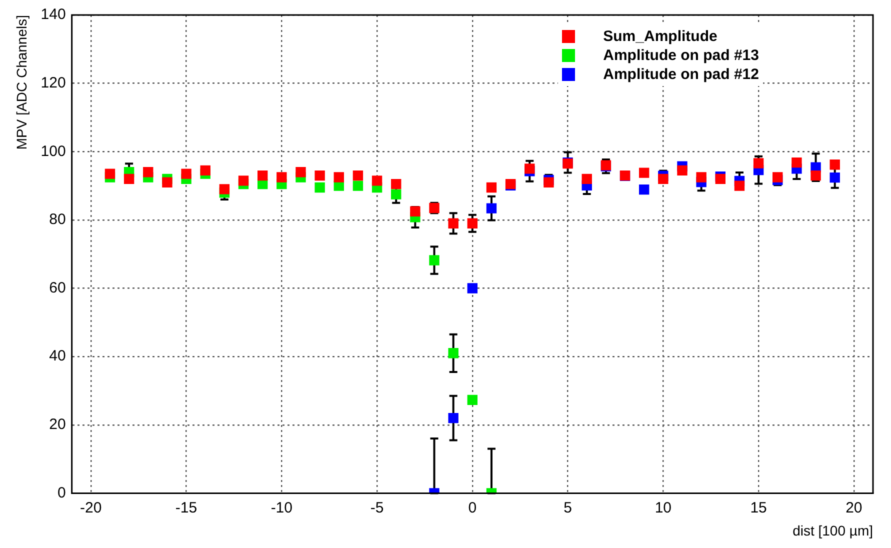  I want to click on y-tick-label: 80, so click(57, 219).